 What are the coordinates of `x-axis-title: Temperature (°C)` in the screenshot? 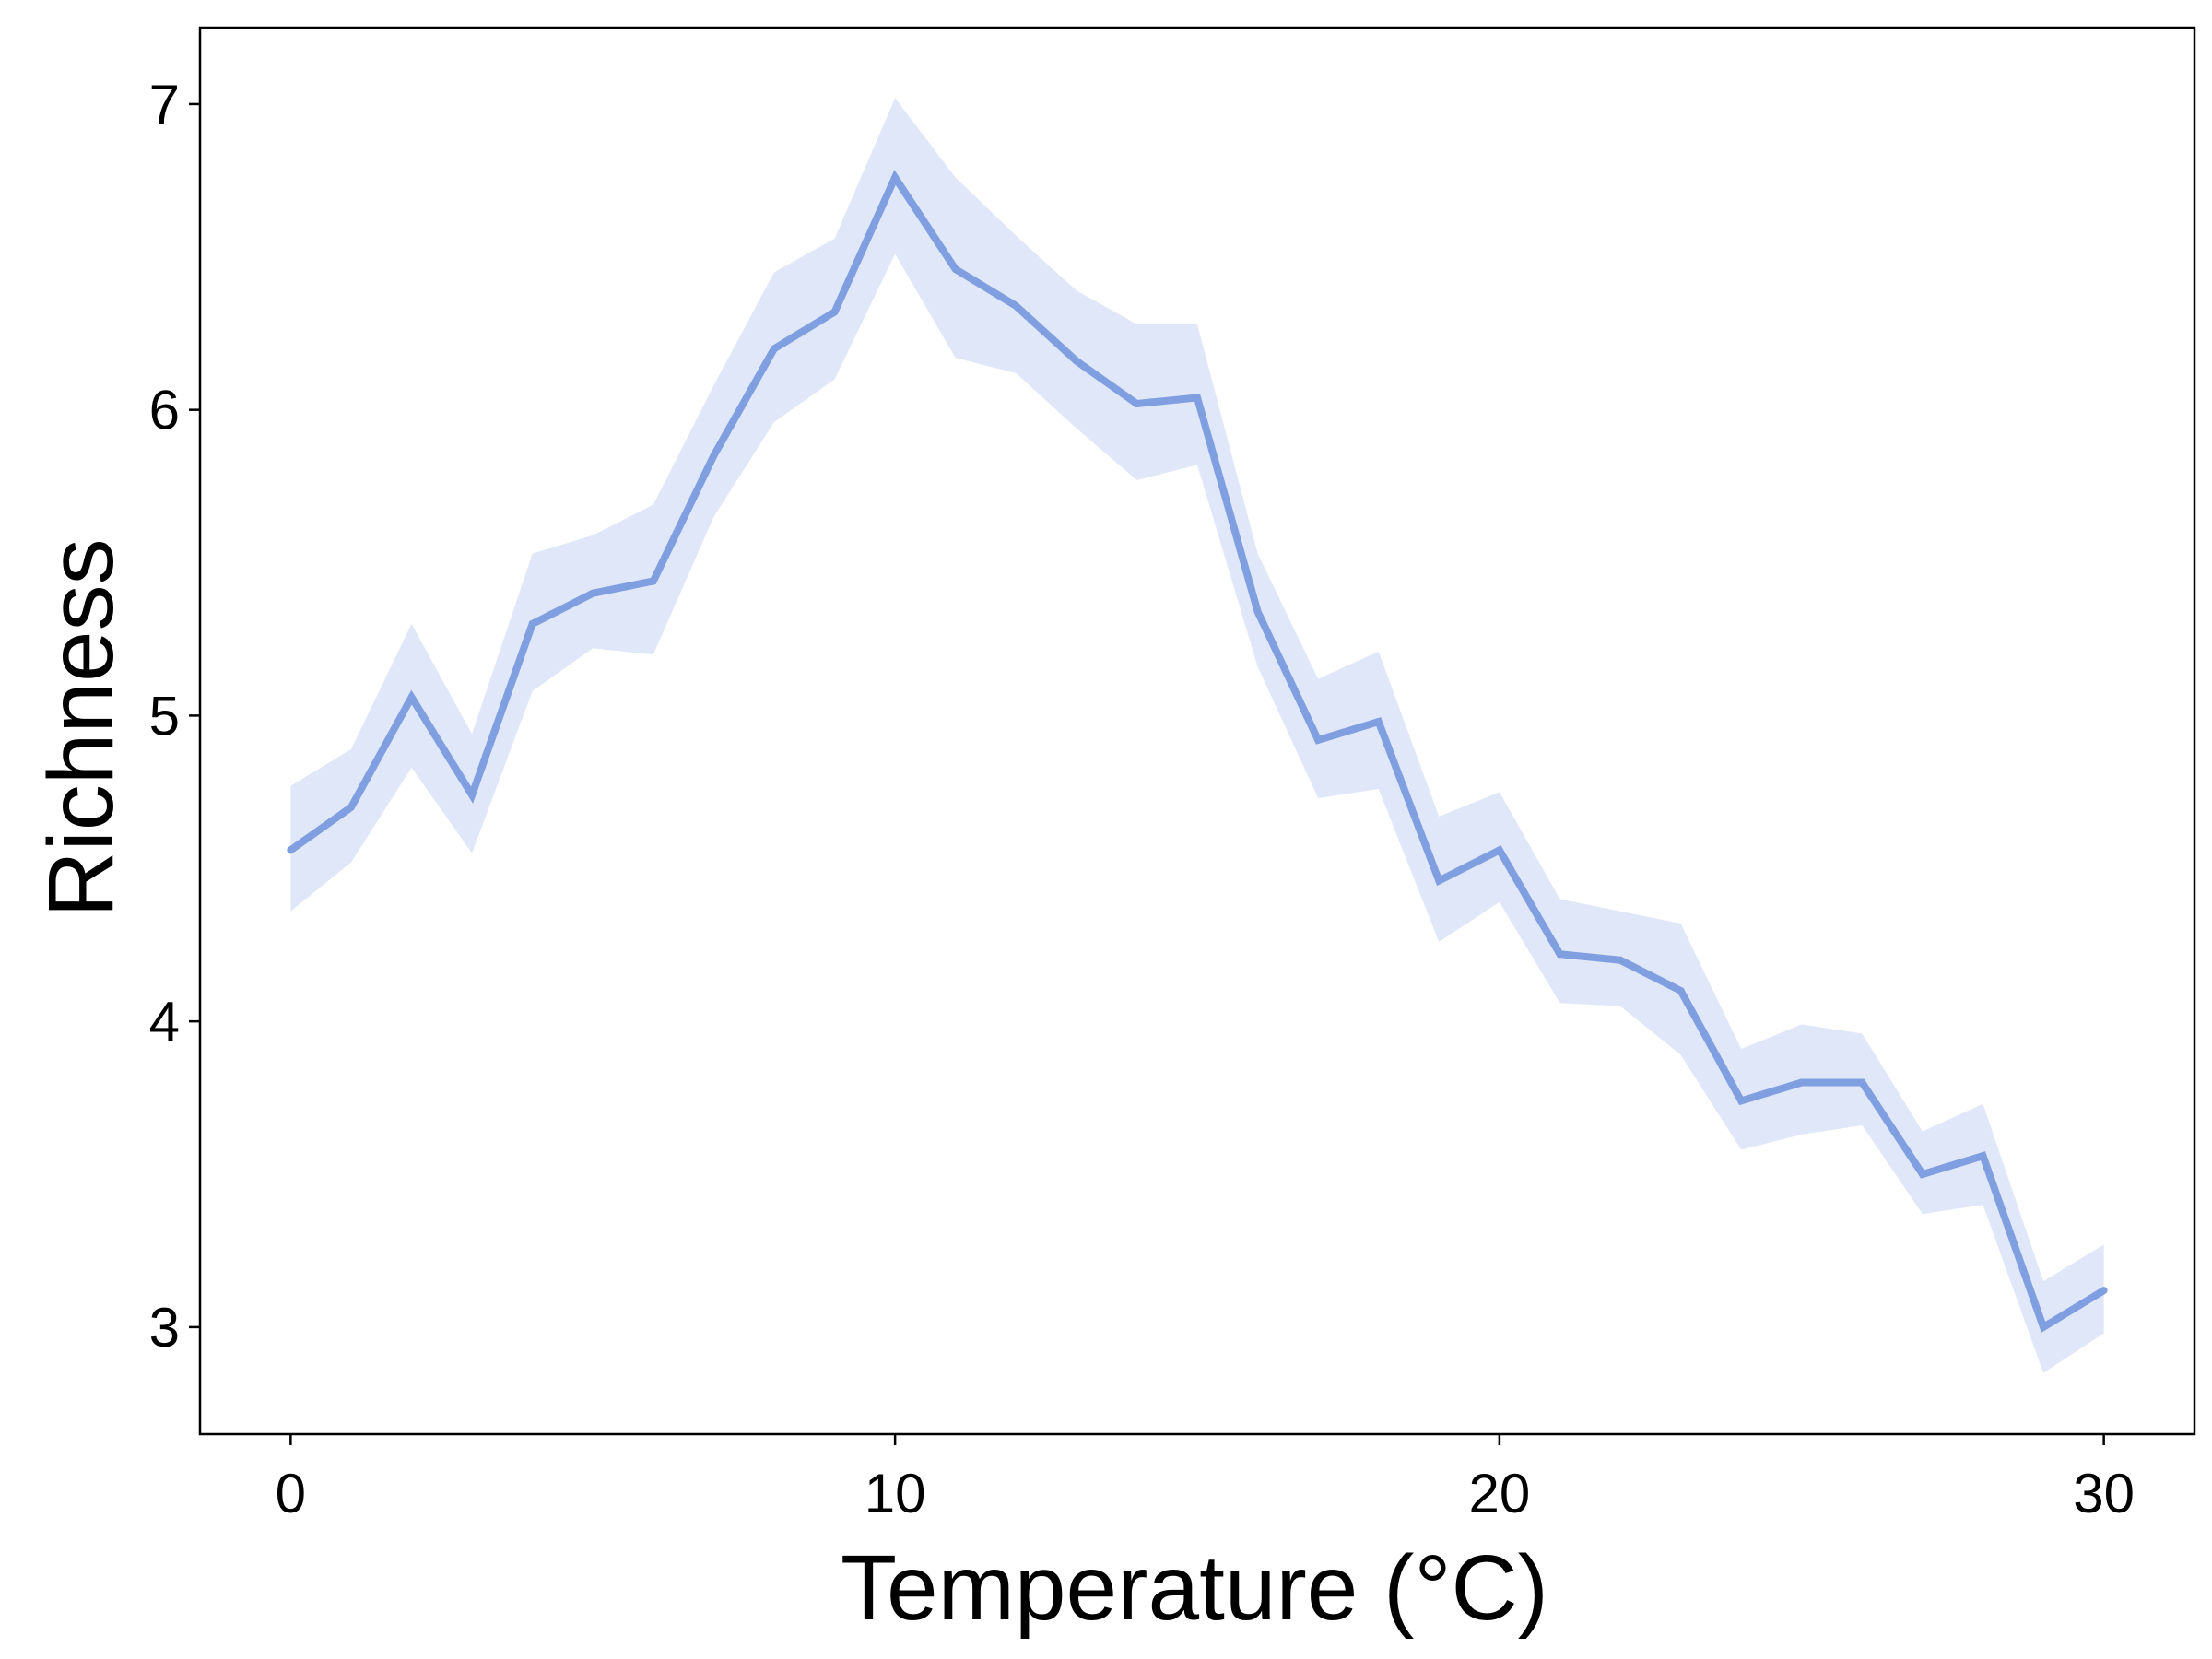 It's located at (1194, 1588).